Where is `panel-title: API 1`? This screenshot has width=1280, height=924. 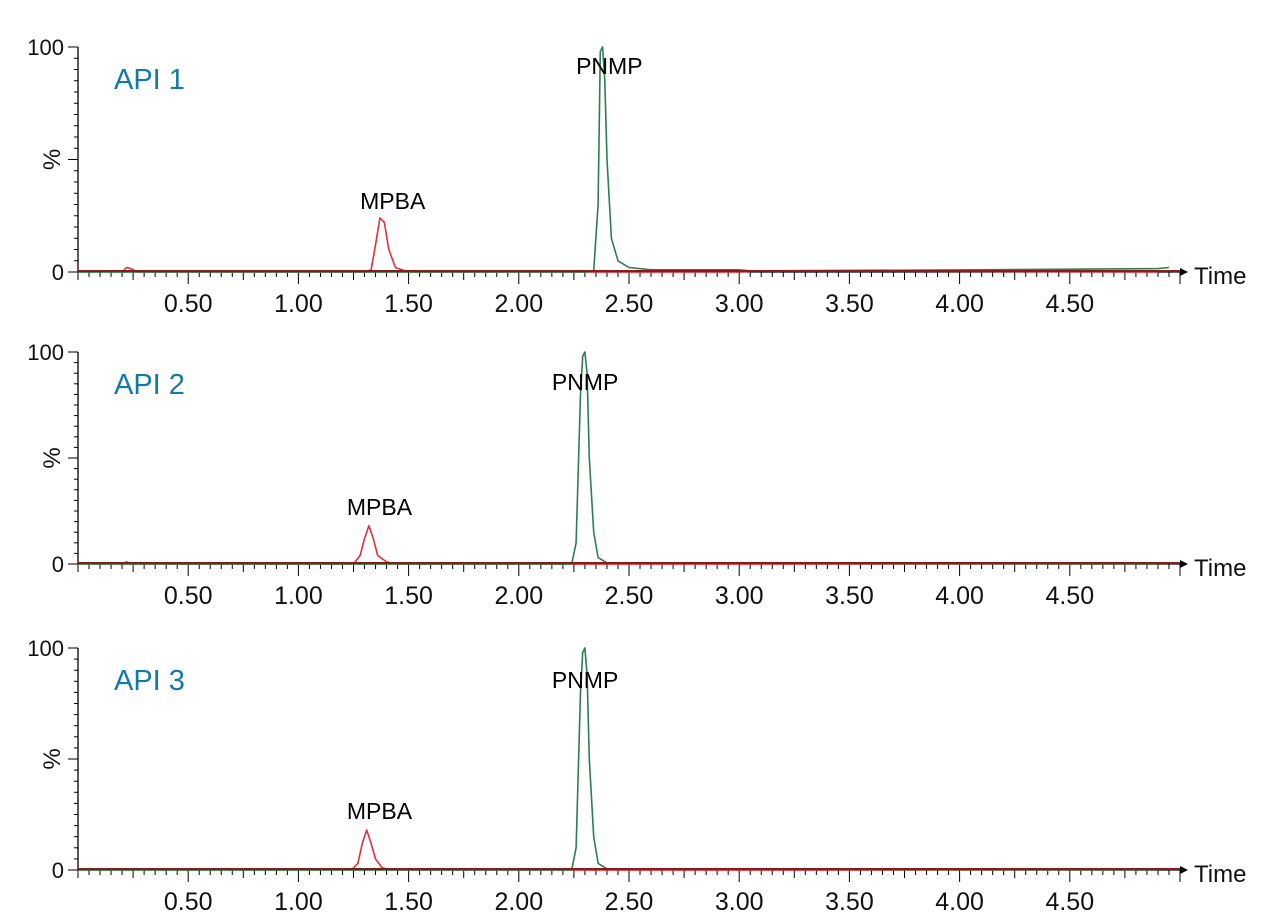
panel-title: API 1 is located at coordinates (149, 80).